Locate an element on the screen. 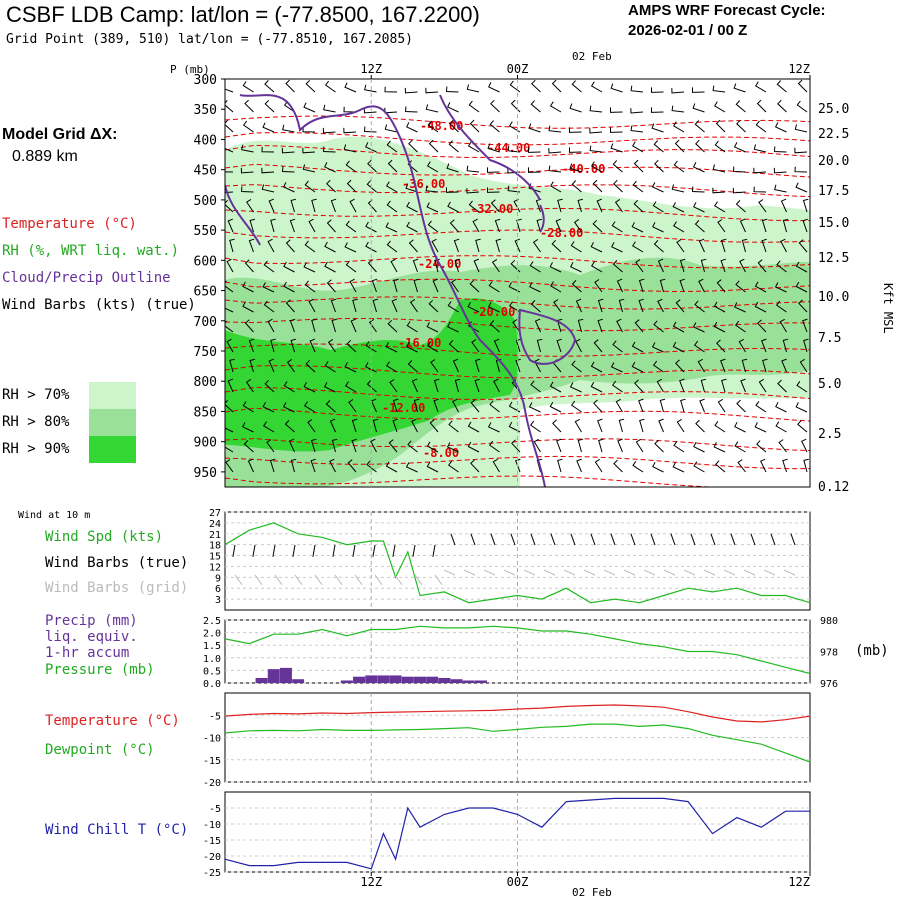 This screenshot has width=900, height=900. wind-speed-tick-label: 18 is located at coordinates (215, 546).